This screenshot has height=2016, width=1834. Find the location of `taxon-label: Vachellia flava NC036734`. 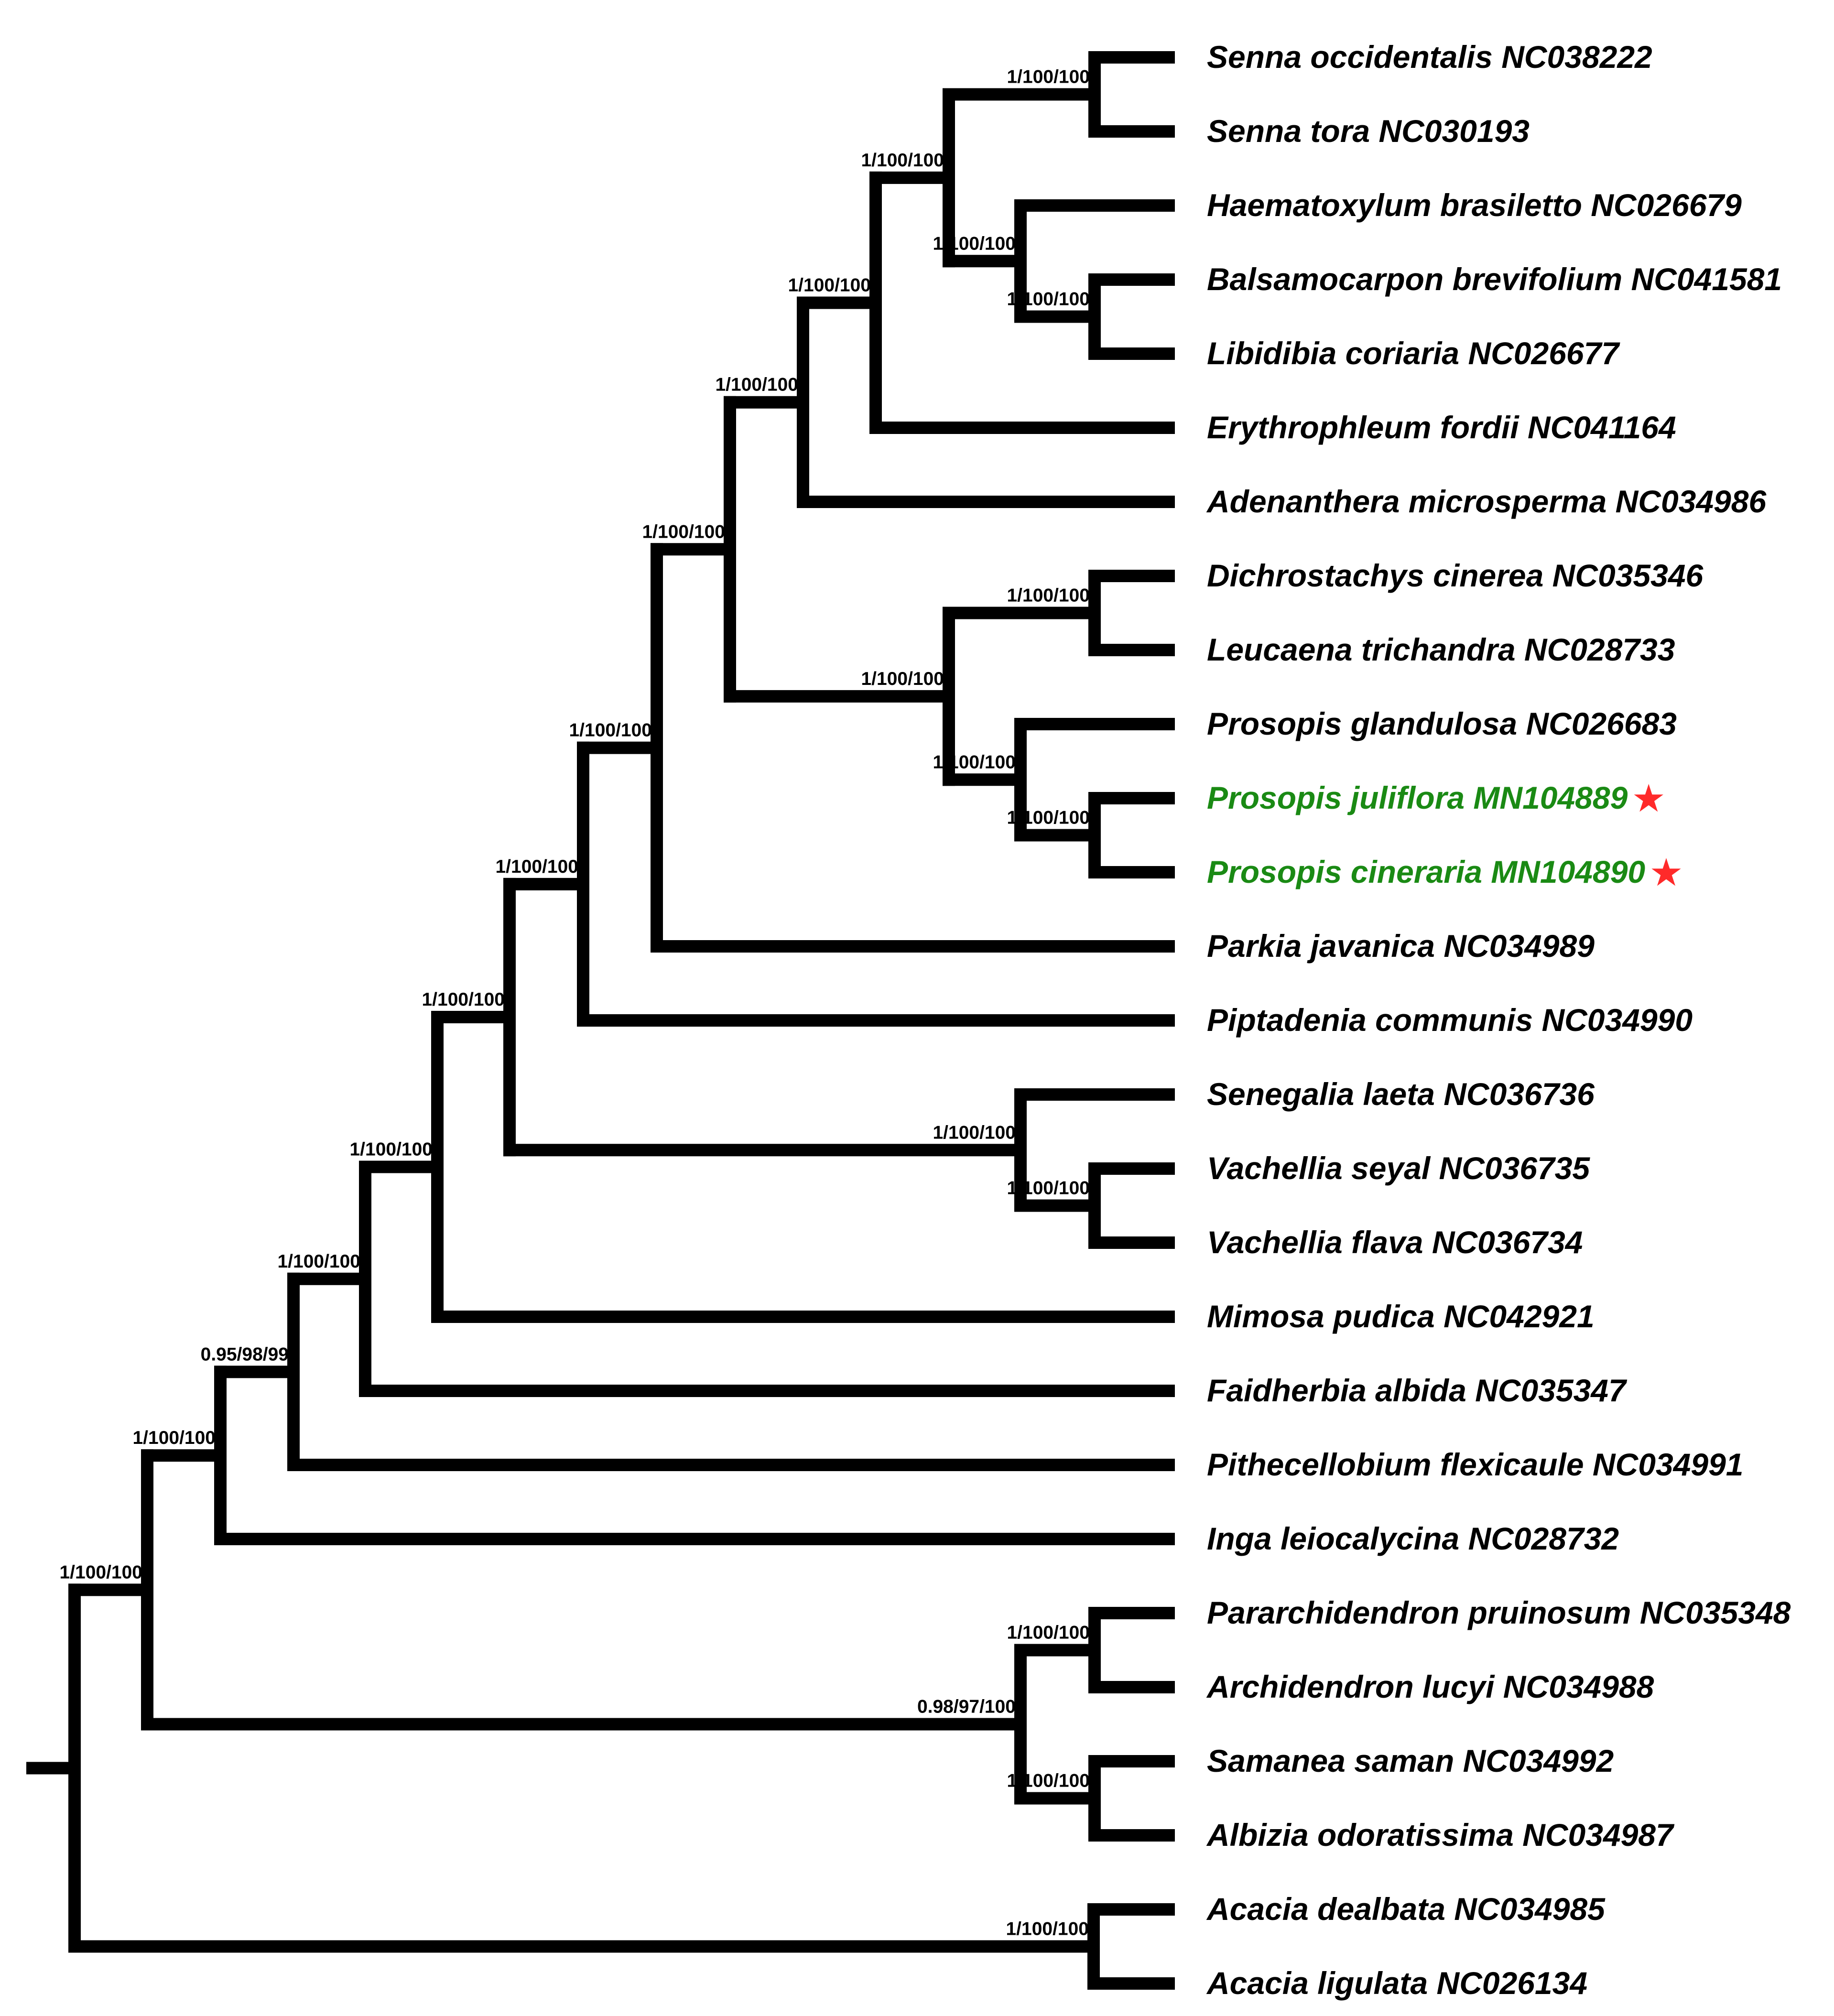

taxon-label: Vachellia flava NC036734 is located at coordinates (1395, 1242).